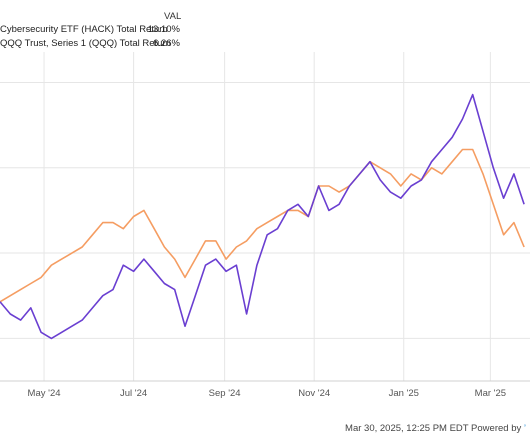 The image size is (530, 442). Describe the element at coordinates (84, 29) in the screenshot. I see `legend-item-label: Cybersecurity ETF (HACK) Total Return` at that location.